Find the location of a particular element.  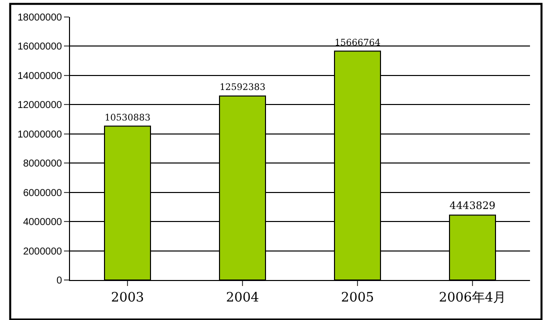

y-tick-label: 14000000 is located at coordinates (40, 76).